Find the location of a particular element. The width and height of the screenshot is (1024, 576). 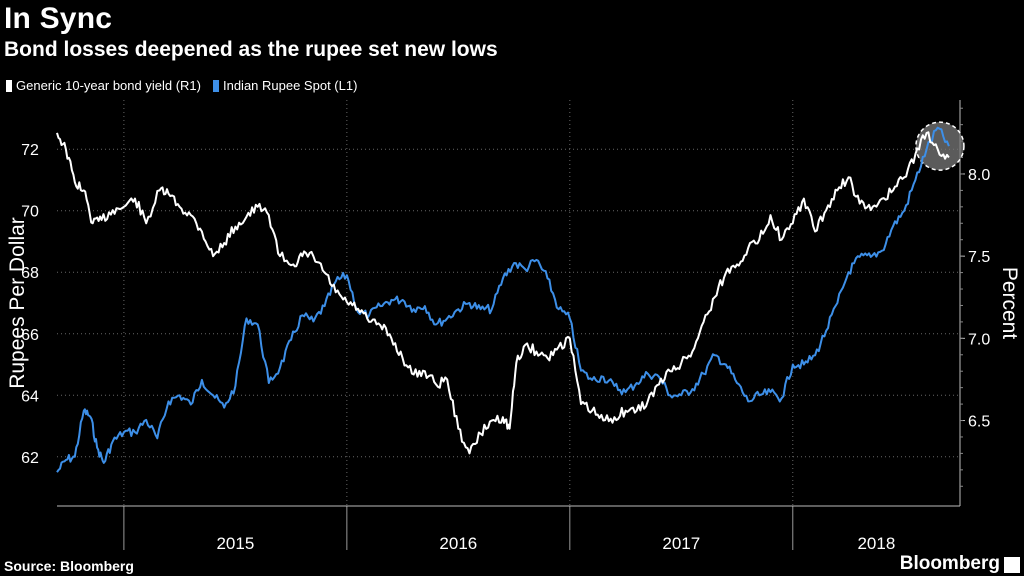

left-tick-label-2: 66 is located at coordinates (30, 335).